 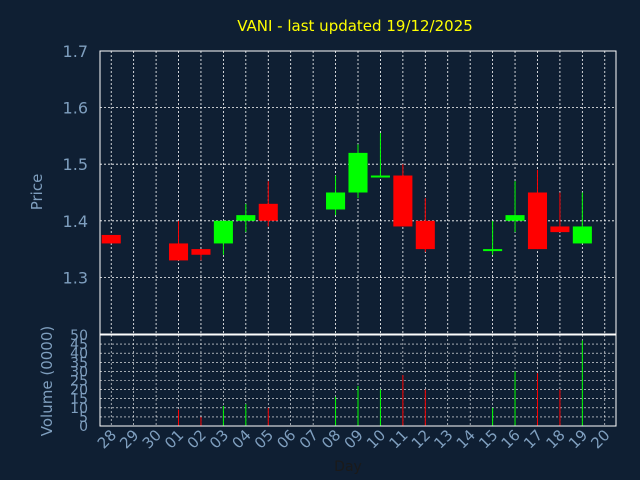 I want to click on volume-tick-label: 45, so click(x=79, y=345).